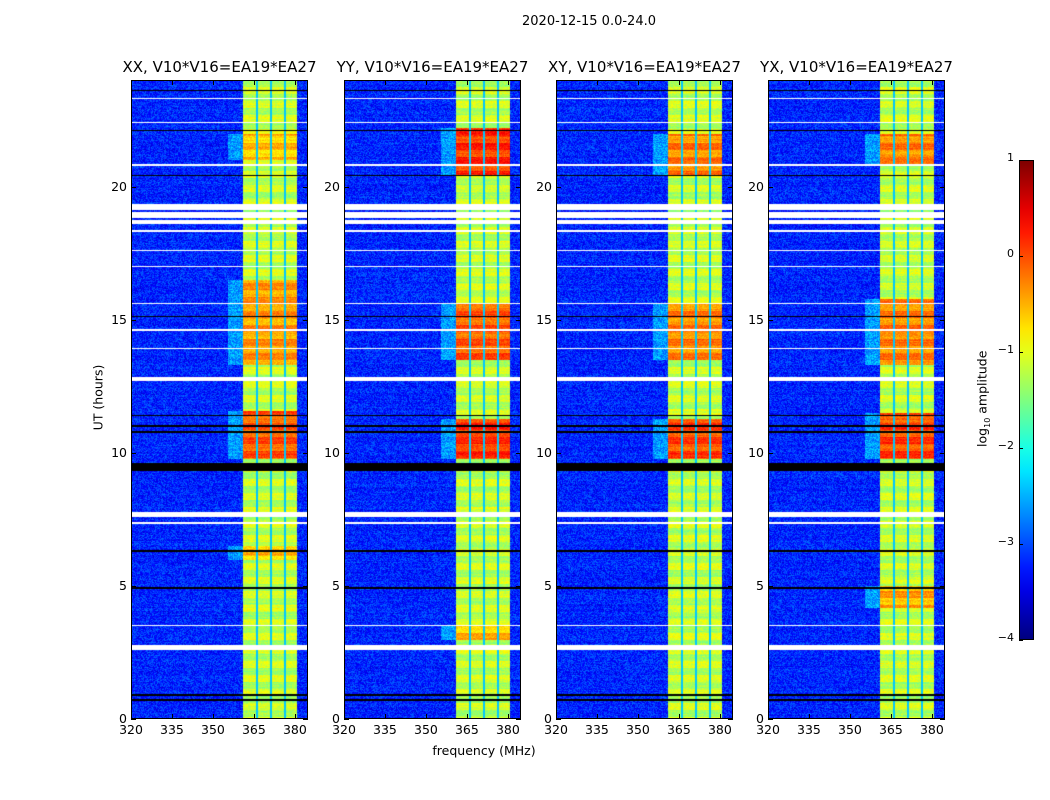  I want to click on colorbar, so click(1026, 400).